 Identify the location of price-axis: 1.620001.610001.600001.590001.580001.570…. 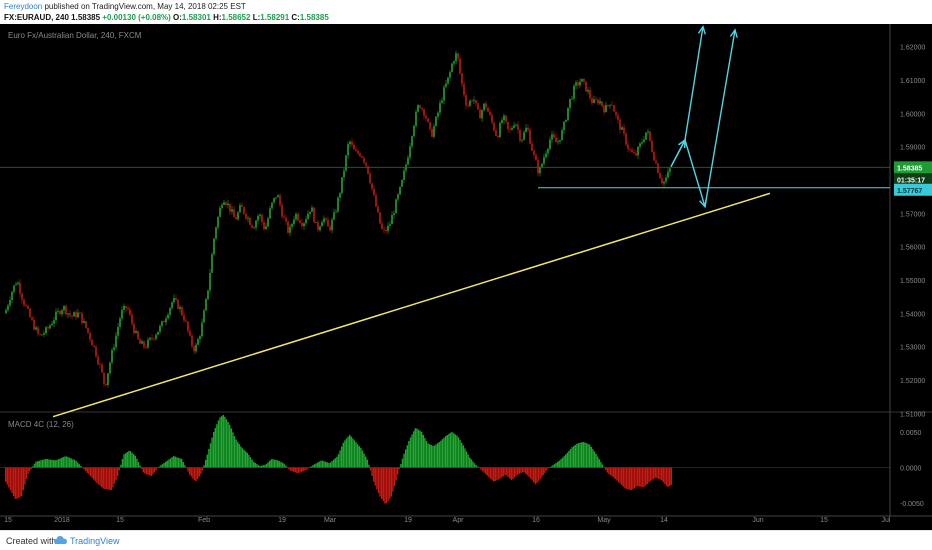
(912, 276).